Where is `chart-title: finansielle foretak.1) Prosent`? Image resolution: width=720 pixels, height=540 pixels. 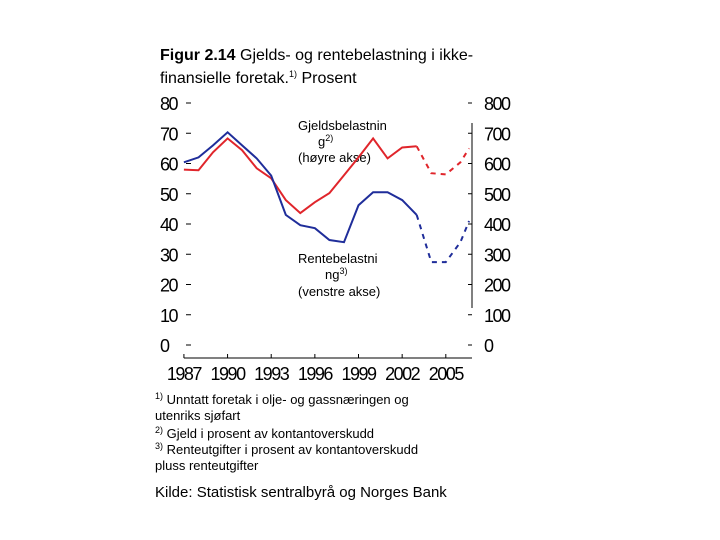
chart-title: finansielle foretak.1) Prosent is located at coordinates (258, 75).